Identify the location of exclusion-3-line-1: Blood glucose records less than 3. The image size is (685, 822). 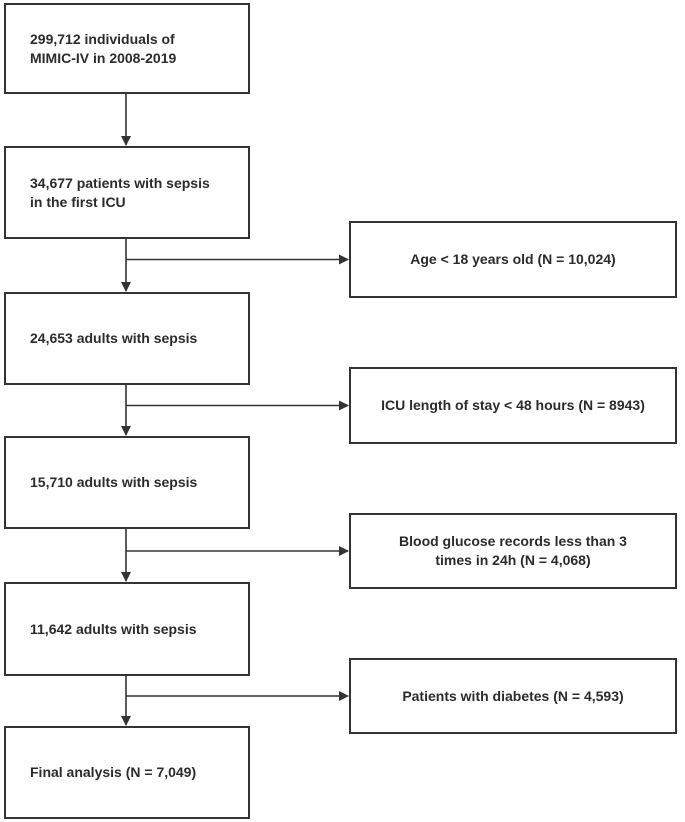
(513, 541).